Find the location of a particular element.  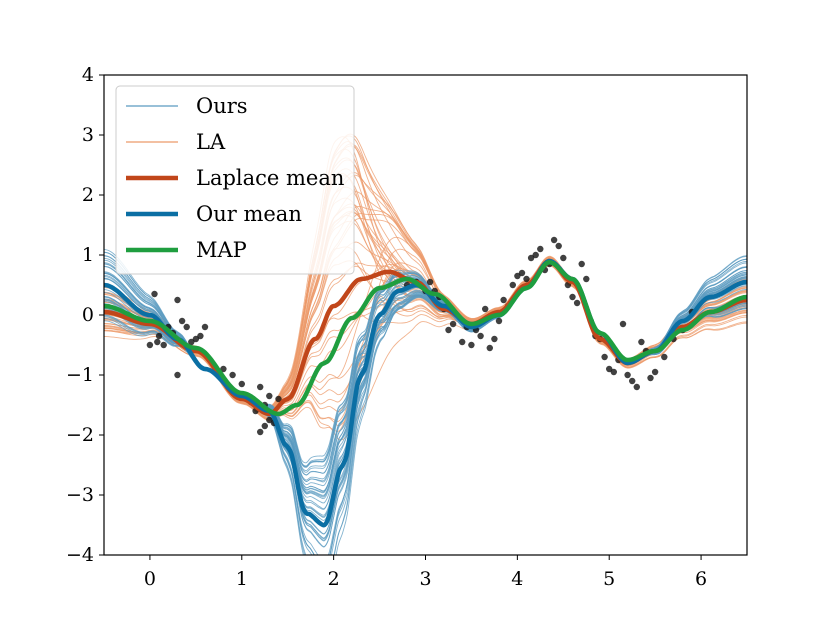

y-axis: −4 −3 −2 −1 0 1 2 3 4 is located at coordinates (85, 315).